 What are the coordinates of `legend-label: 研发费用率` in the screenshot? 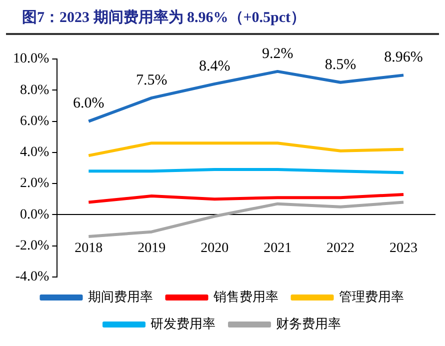 It's located at (183, 323).